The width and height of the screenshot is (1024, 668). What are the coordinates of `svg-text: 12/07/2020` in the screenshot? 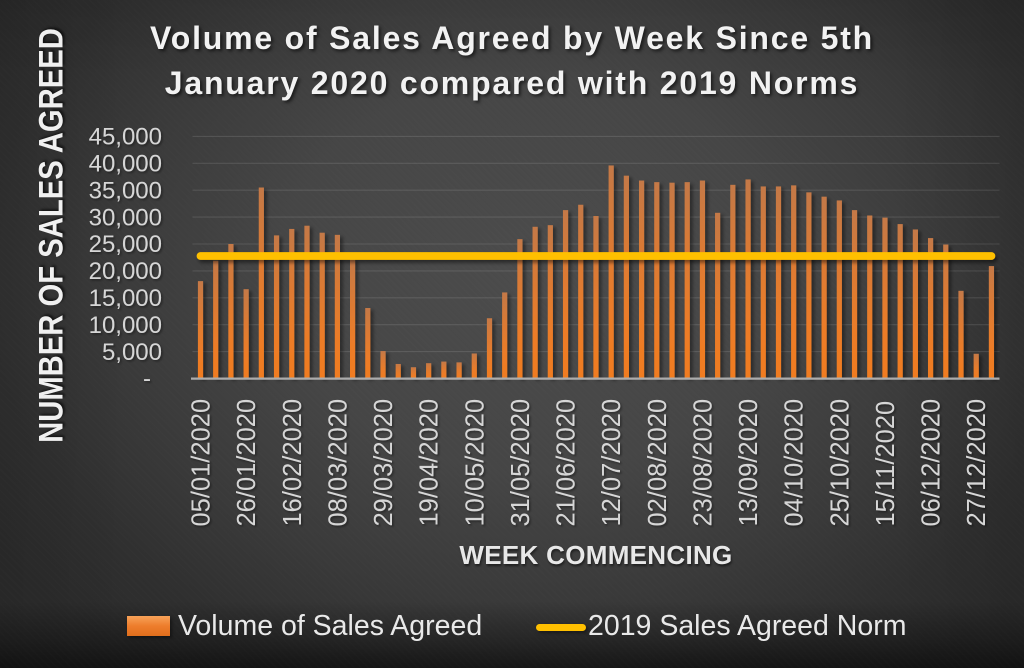 It's located at (612, 463).